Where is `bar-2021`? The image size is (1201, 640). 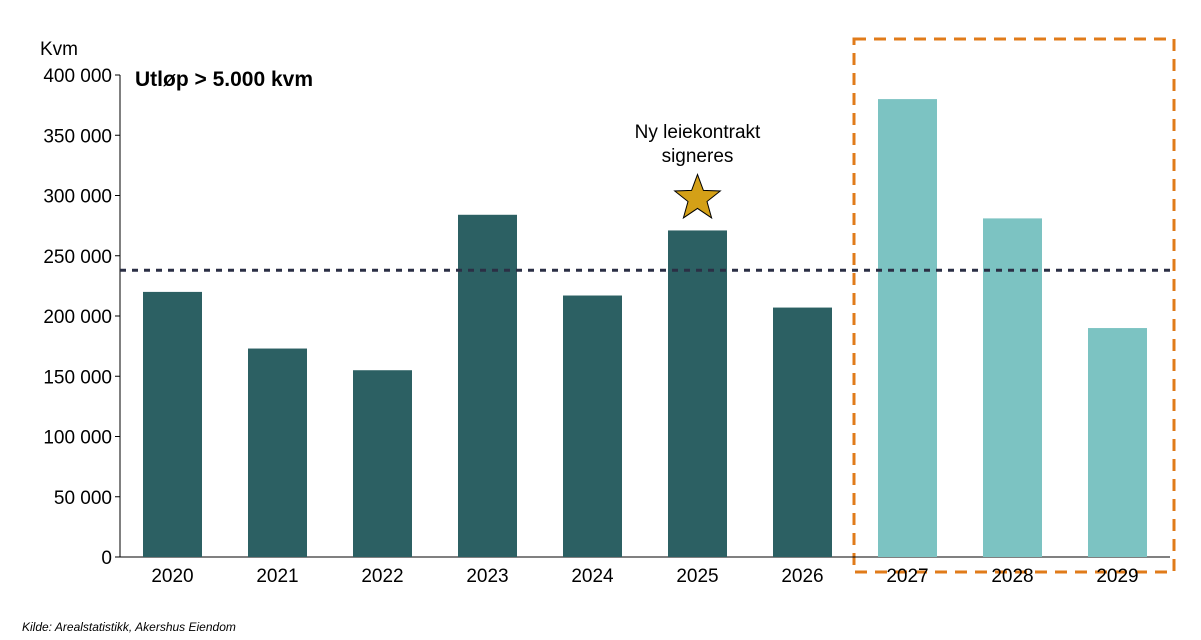 bar-2021 is located at coordinates (277, 452).